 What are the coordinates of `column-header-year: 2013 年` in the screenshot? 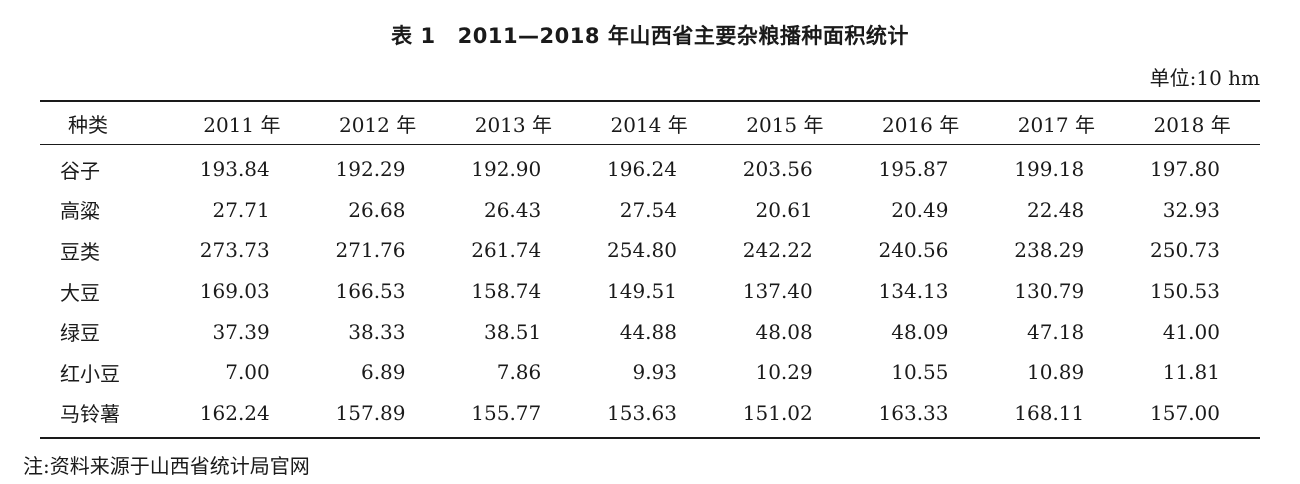 It's located at (513, 122).